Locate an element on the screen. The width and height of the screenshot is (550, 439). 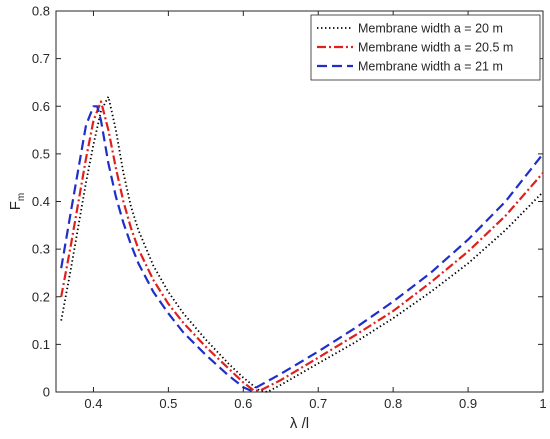
y-tick-label: 0.5 is located at coordinates (41, 153).